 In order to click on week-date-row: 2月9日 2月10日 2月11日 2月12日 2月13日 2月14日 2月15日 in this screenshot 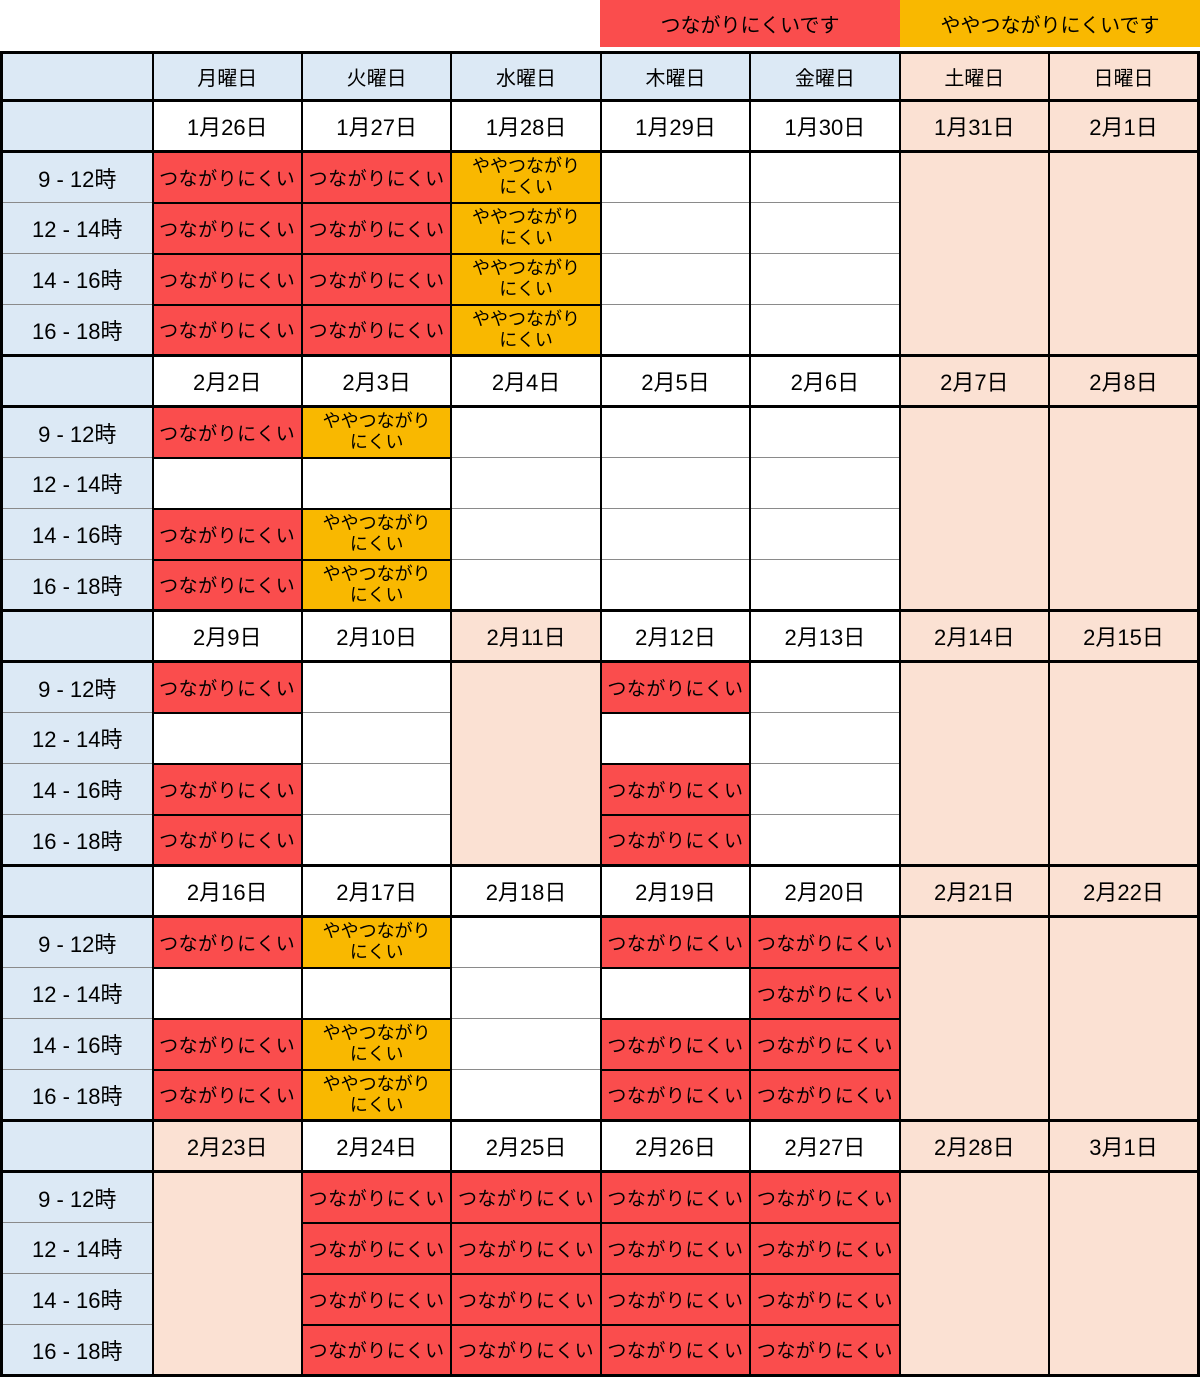, I will do `click(600, 636)`.